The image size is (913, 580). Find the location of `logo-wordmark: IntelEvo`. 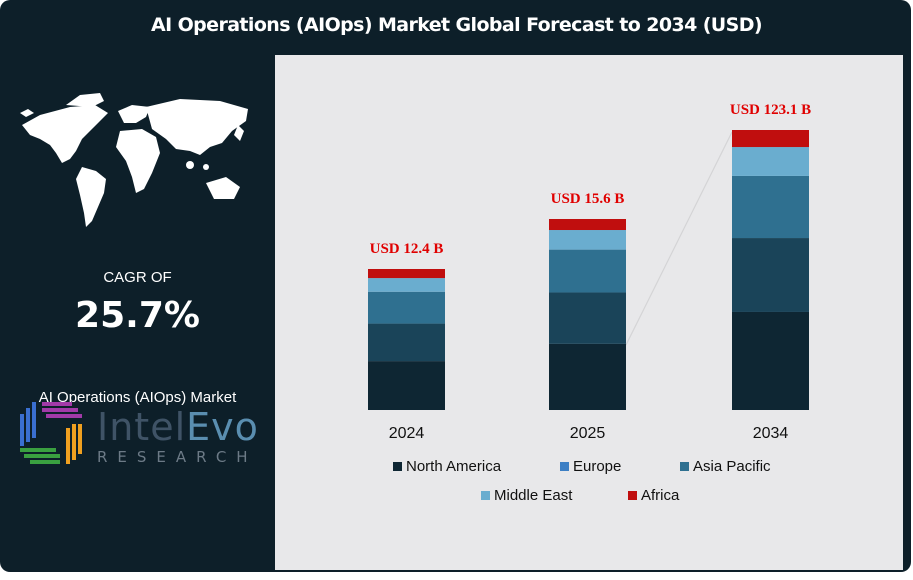

logo-wordmark: IntelEvo is located at coordinates (178, 427).